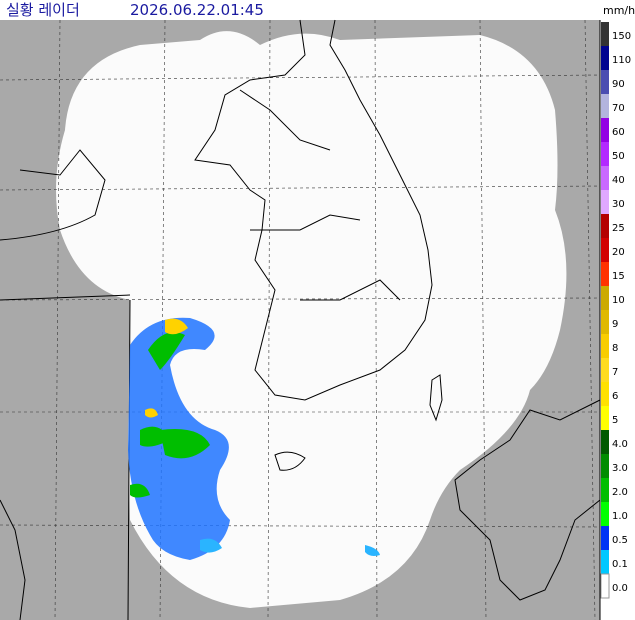 The height and width of the screenshot is (620, 635). I want to click on timestamp: 2026.06.22.01:45, so click(197, 10).